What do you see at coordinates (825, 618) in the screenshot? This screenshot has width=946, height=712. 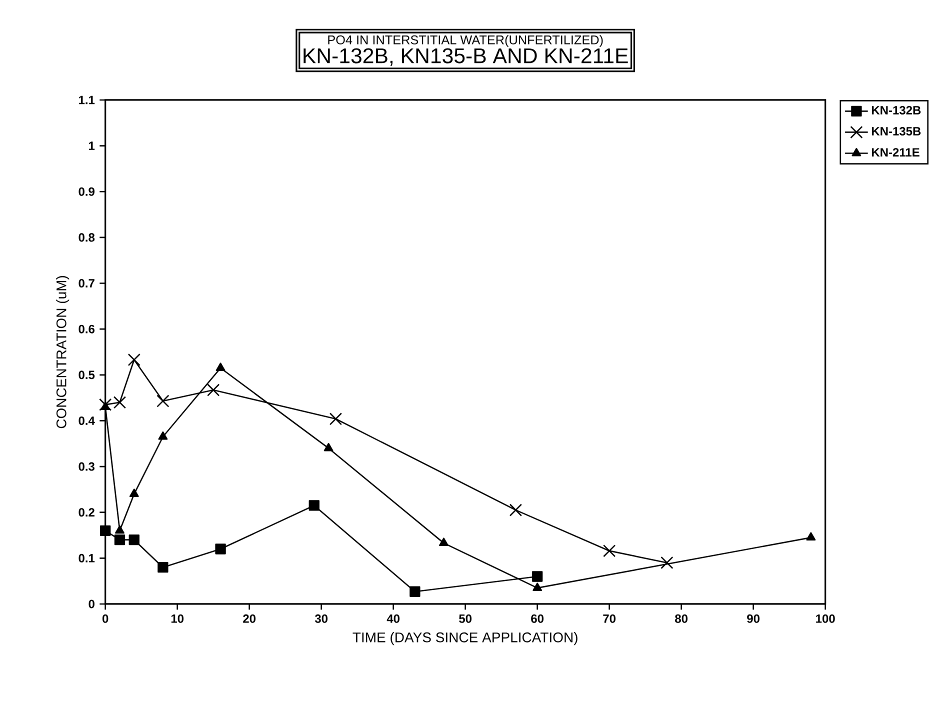 I see `x-tick-label: 100` at bounding box center [825, 618].